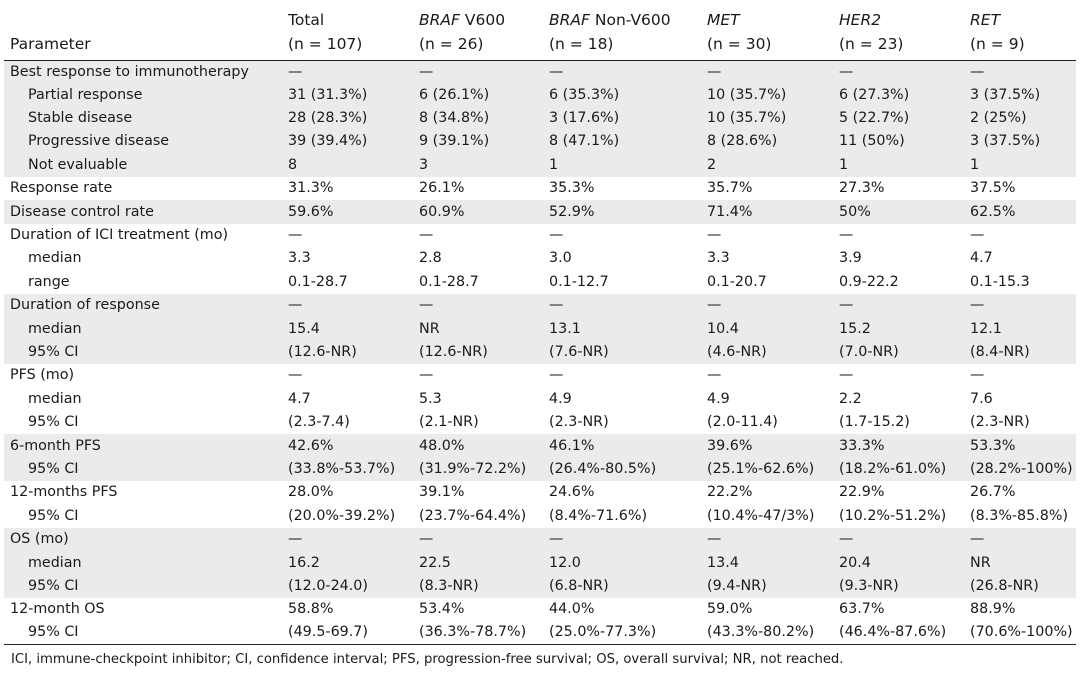  What do you see at coordinates (347, 142) in the screenshot?
I see `table-cell: 39 (39.4%)` at bounding box center [347, 142].